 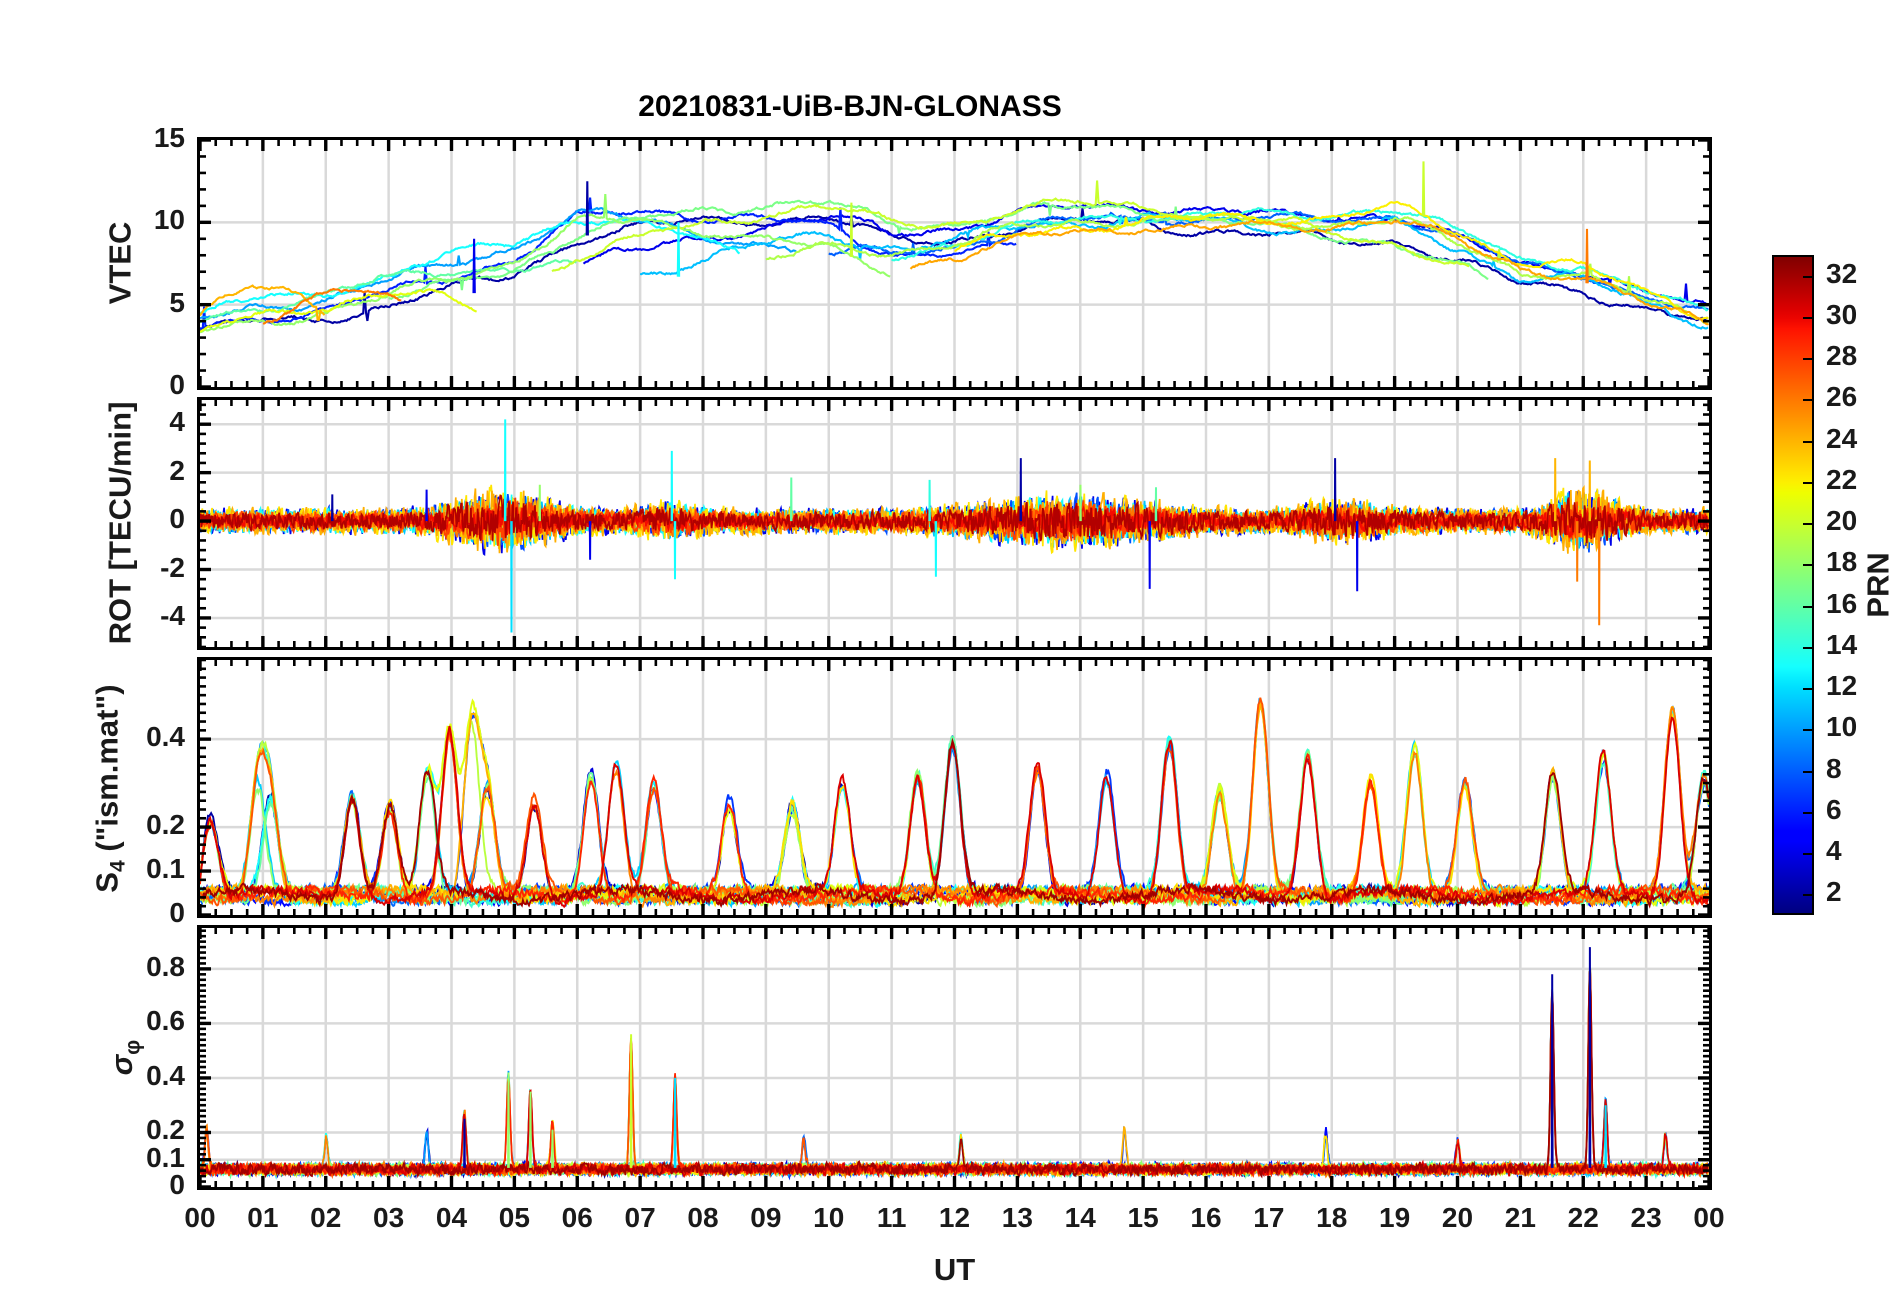 What do you see at coordinates (1457, 1217) in the screenshot?
I see `x-tick-label: 20` at bounding box center [1457, 1217].